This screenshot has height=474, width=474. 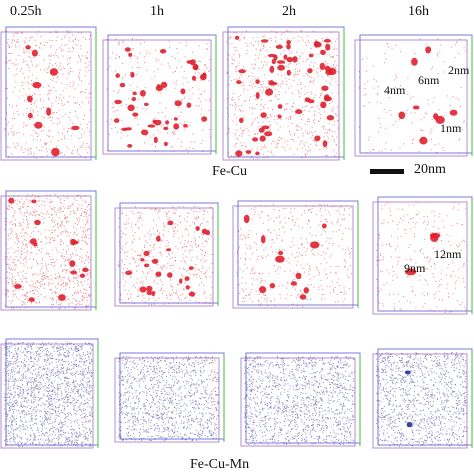 What do you see at coordinates (418, 11) in the screenshot?
I see `time-label-16h: 16h` at bounding box center [418, 11].